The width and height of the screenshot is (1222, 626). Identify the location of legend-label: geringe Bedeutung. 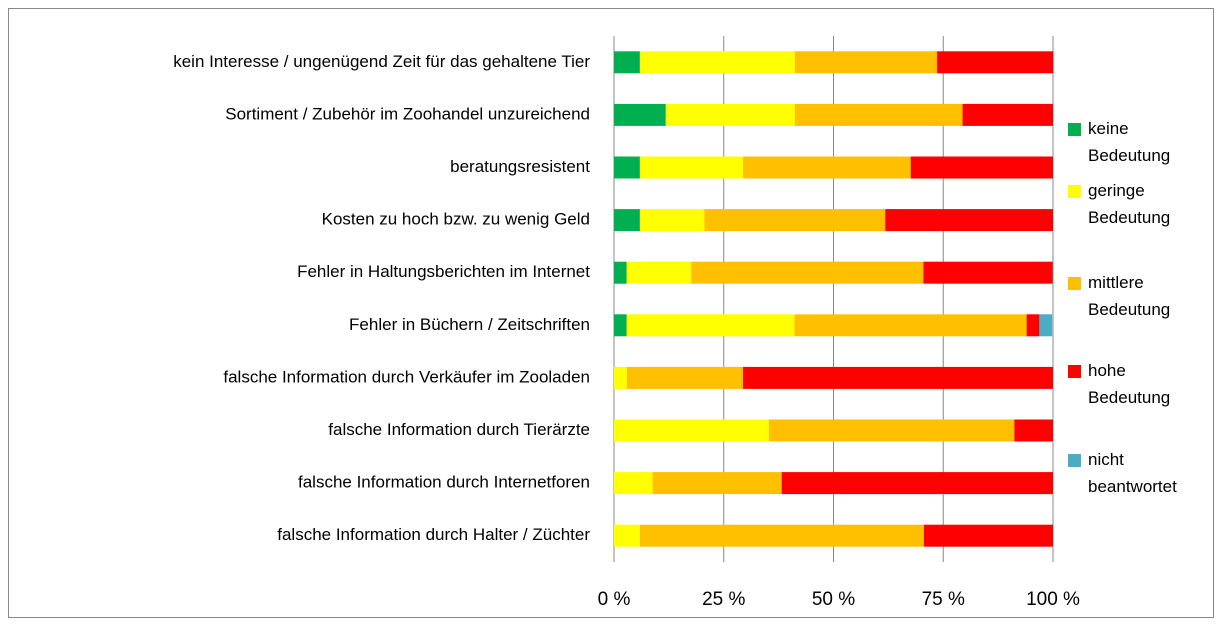
(1129, 204).